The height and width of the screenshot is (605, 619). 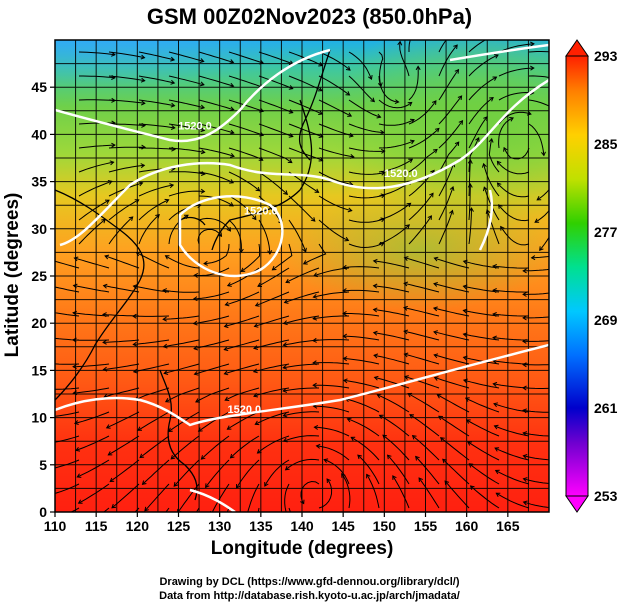 What do you see at coordinates (302, 526) in the screenshot?
I see `x-tick-label: 140` at bounding box center [302, 526].